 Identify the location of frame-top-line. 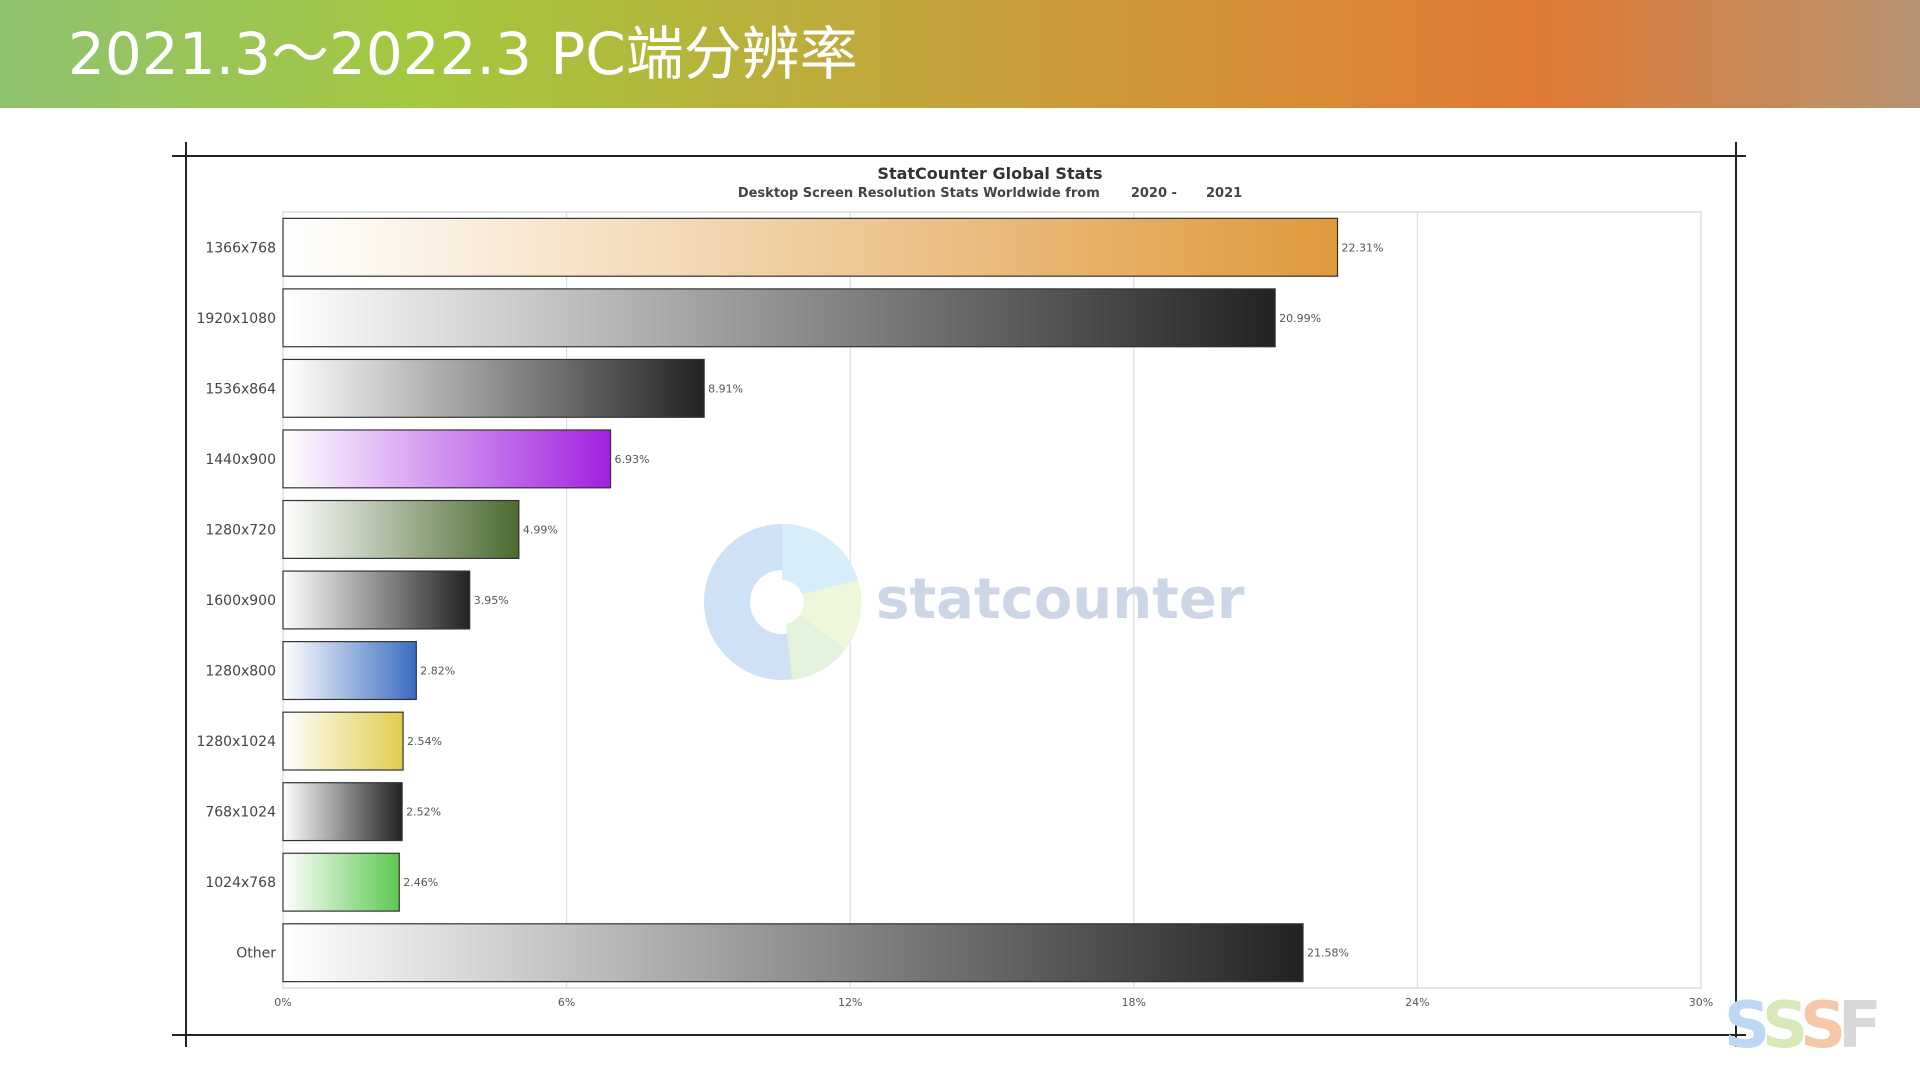
(959, 156).